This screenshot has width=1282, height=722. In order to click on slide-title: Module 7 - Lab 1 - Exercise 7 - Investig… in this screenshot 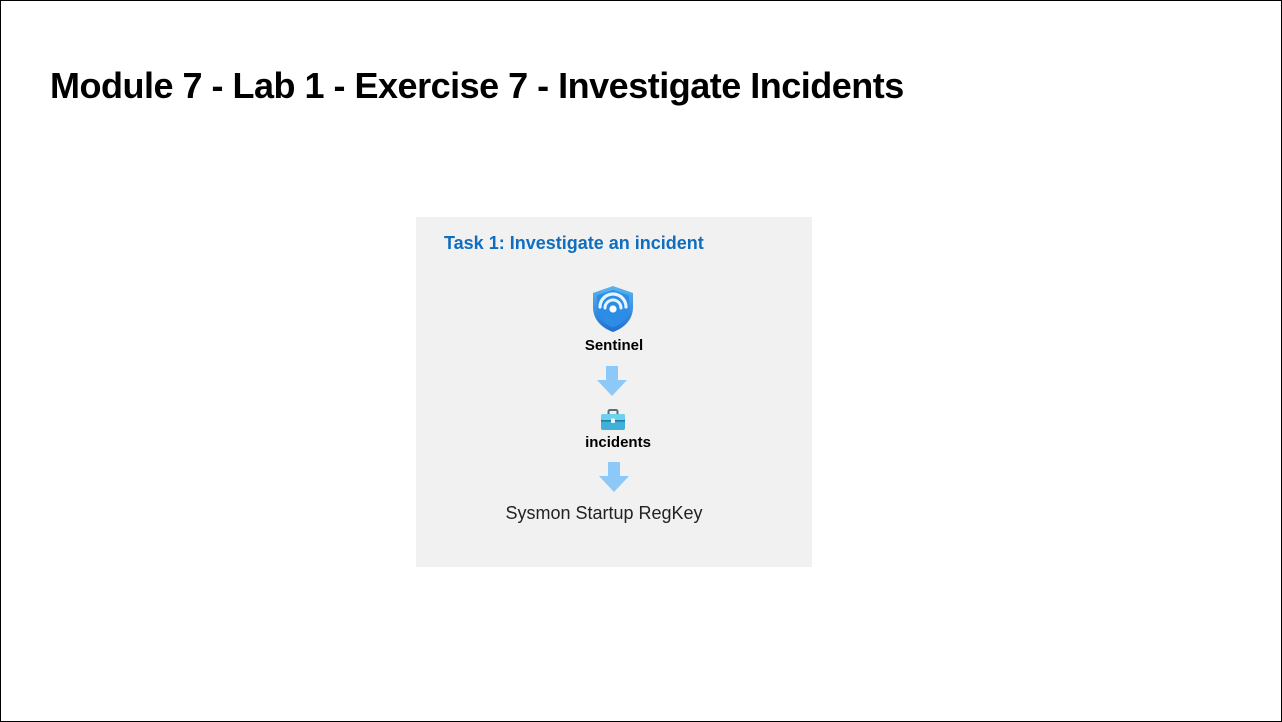, I will do `click(477, 85)`.